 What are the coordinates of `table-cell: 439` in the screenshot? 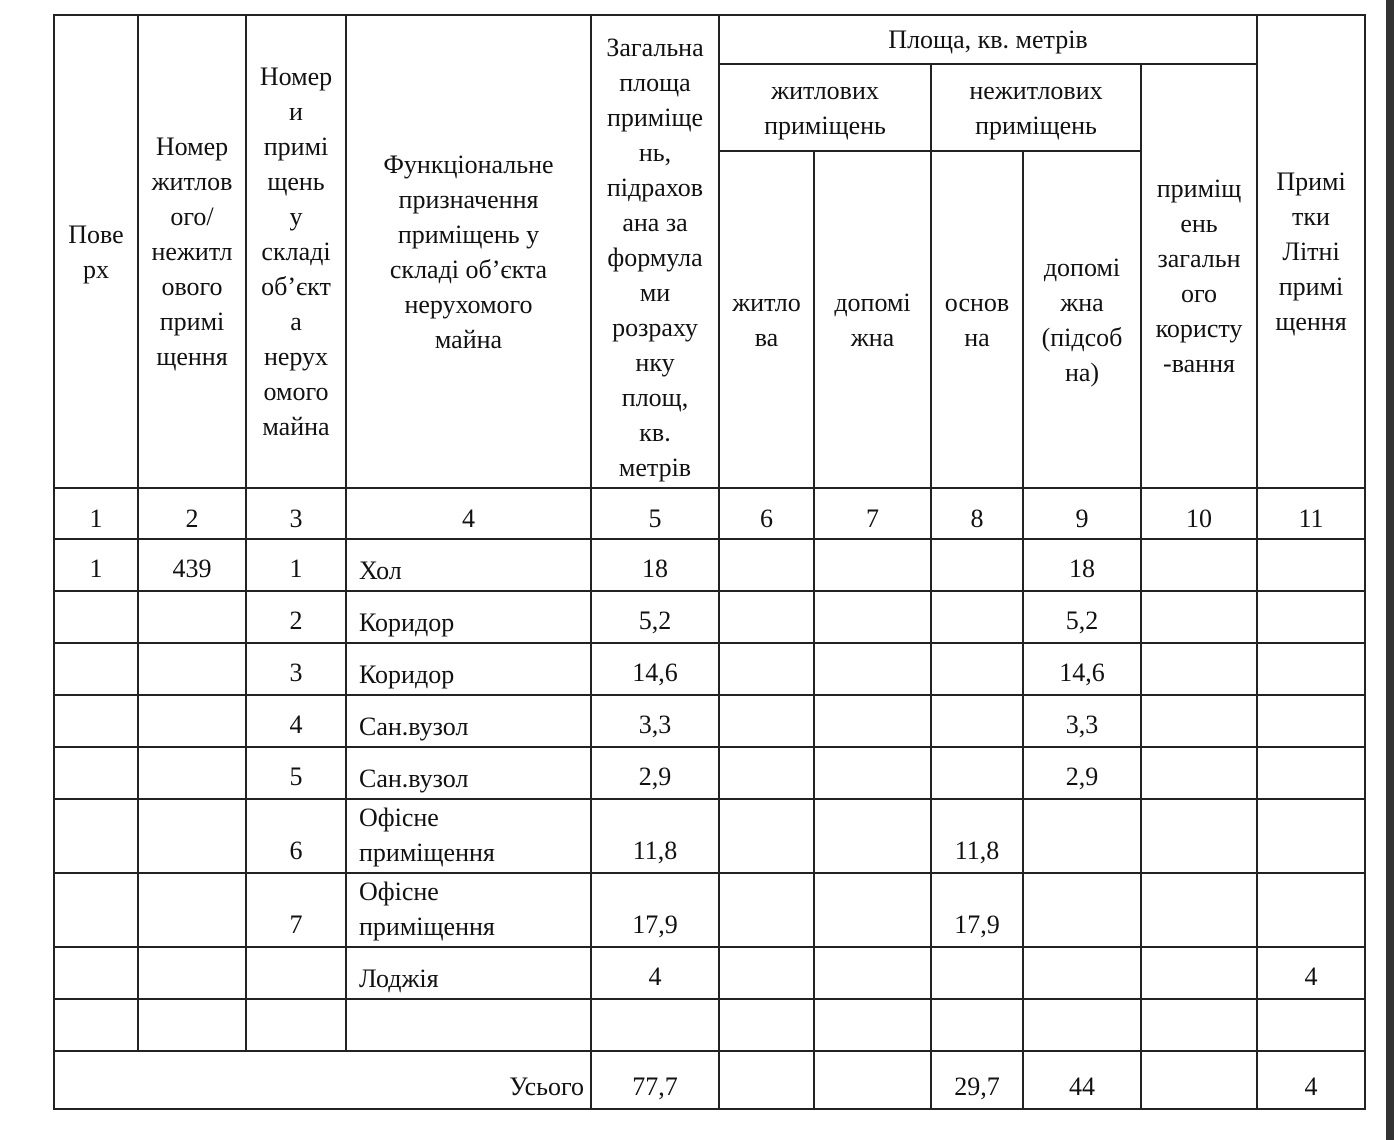 It's located at (192, 565).